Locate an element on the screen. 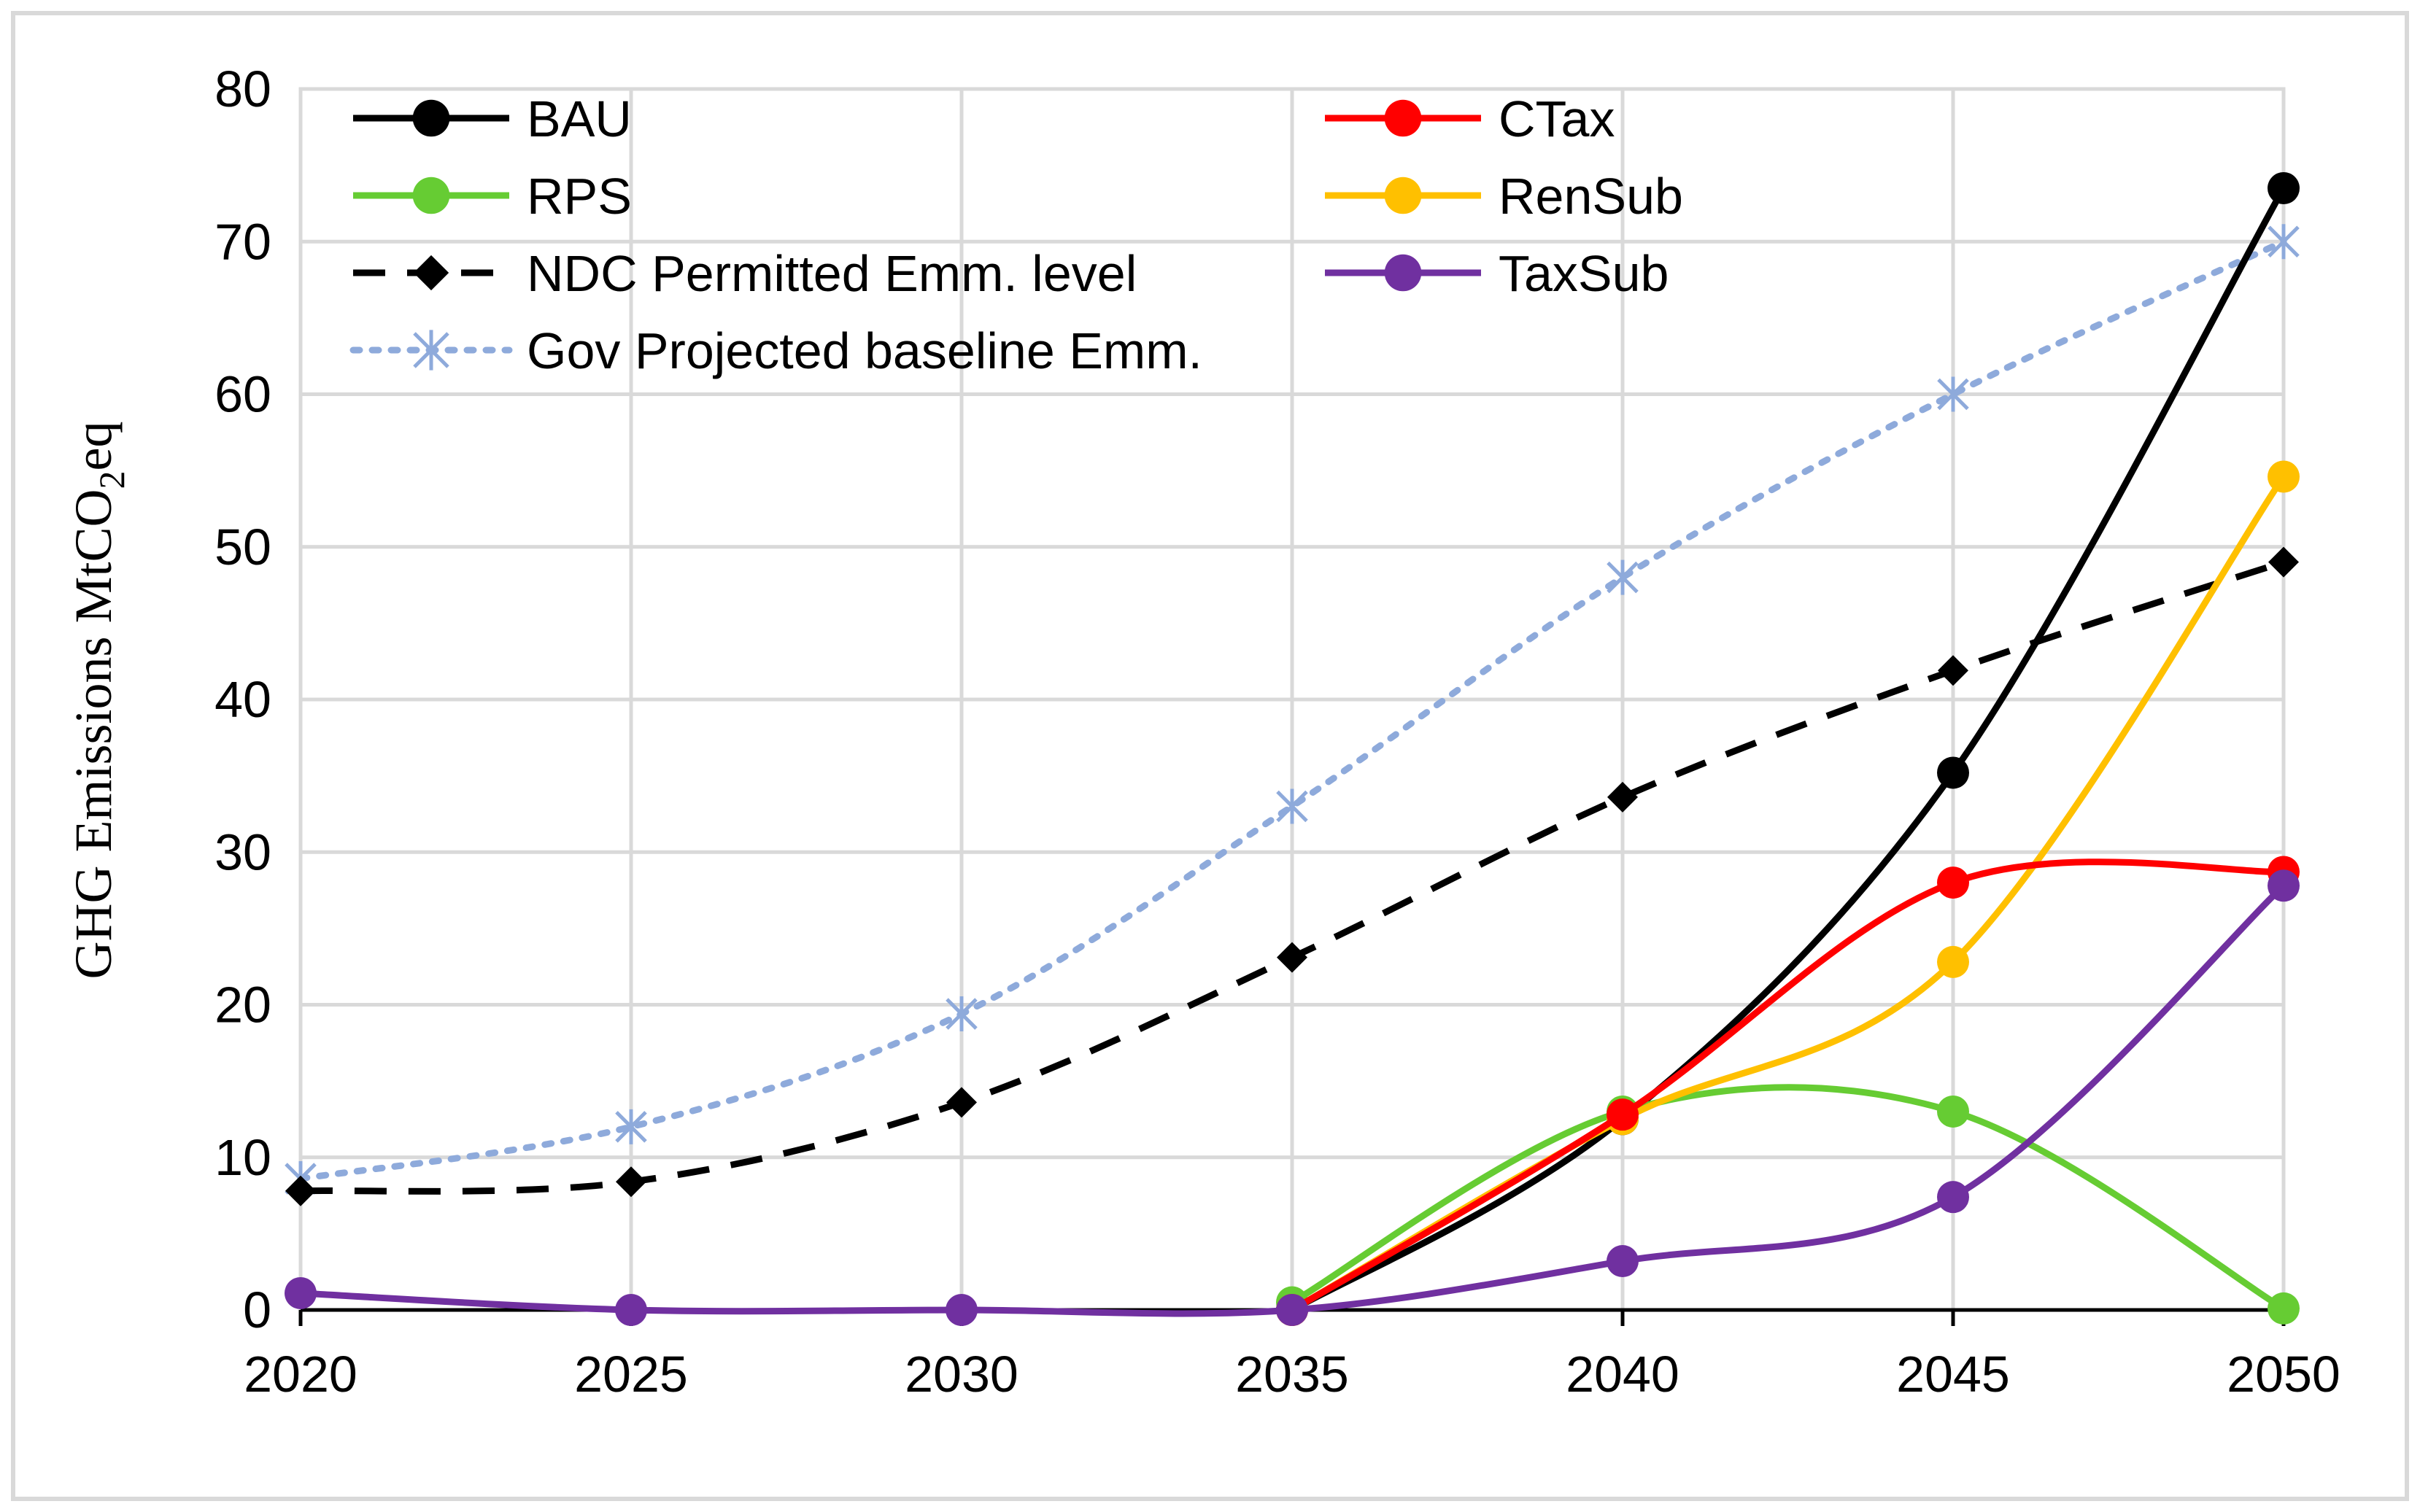  point-gov-projected-baseline-emm-2045 is located at coordinates (1953, 394).